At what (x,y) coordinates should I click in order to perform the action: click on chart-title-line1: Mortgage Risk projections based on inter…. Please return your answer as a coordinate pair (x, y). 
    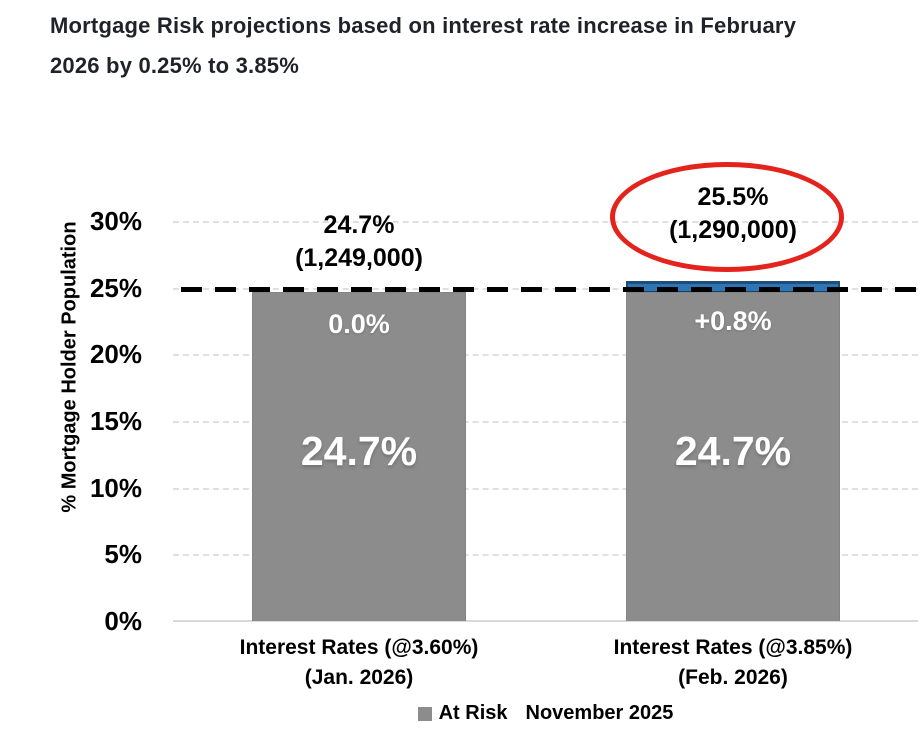
    Looking at the image, I should click on (423, 25).